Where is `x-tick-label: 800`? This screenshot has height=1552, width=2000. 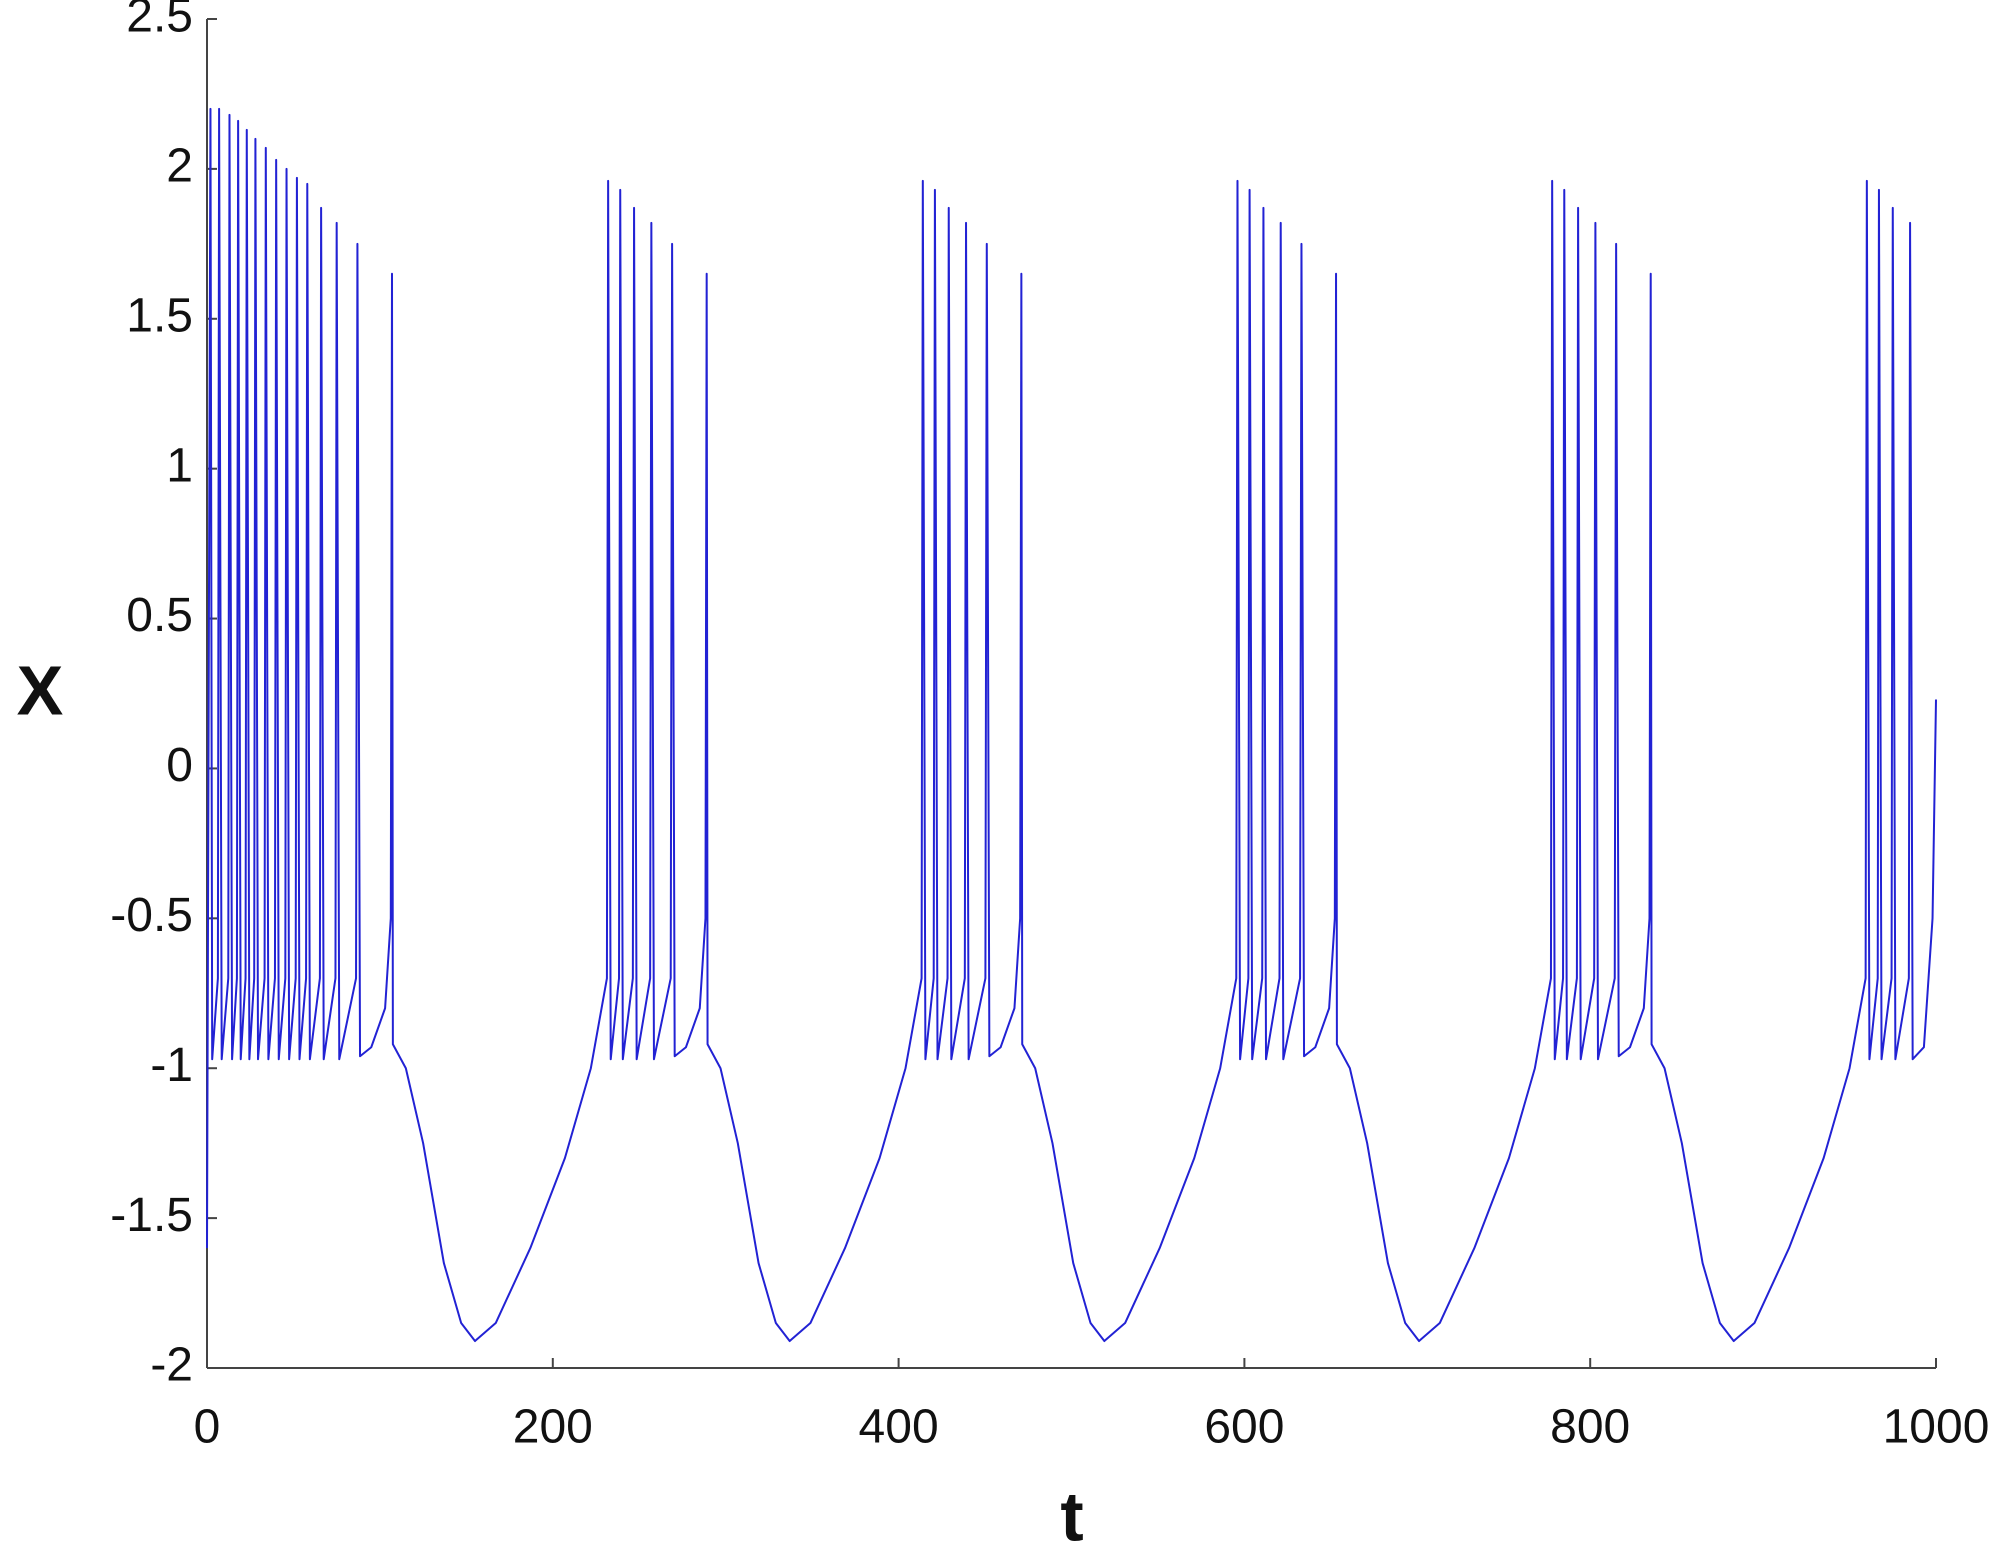 x-tick-label: 800 is located at coordinates (1590, 1427).